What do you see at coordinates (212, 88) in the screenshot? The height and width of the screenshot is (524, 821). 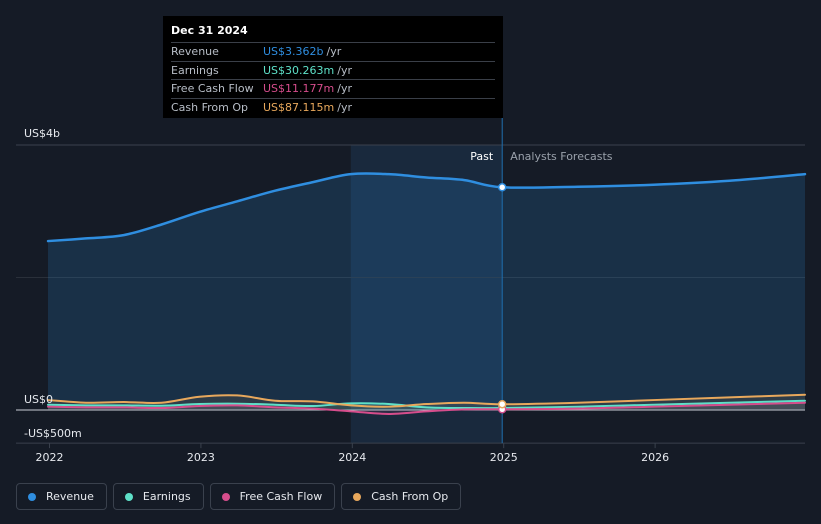 I see `tooltip-row-label: Free Cash Flow` at bounding box center [212, 88].